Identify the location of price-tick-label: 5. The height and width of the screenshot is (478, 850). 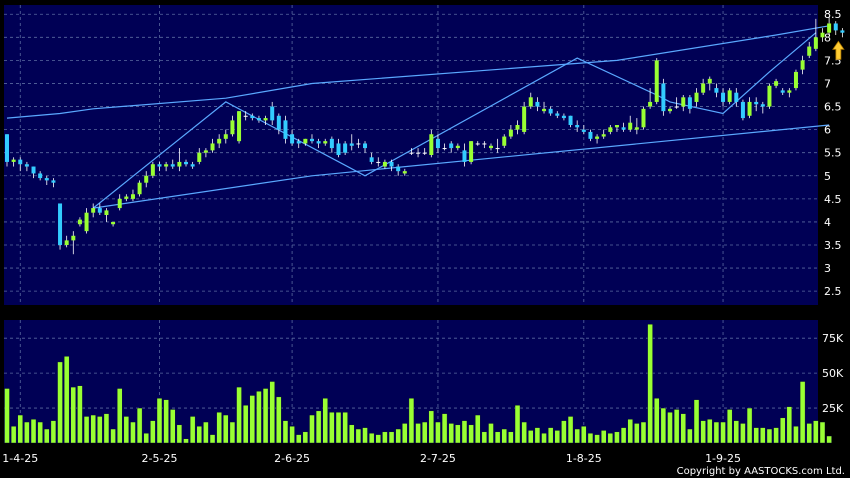
(827, 176).